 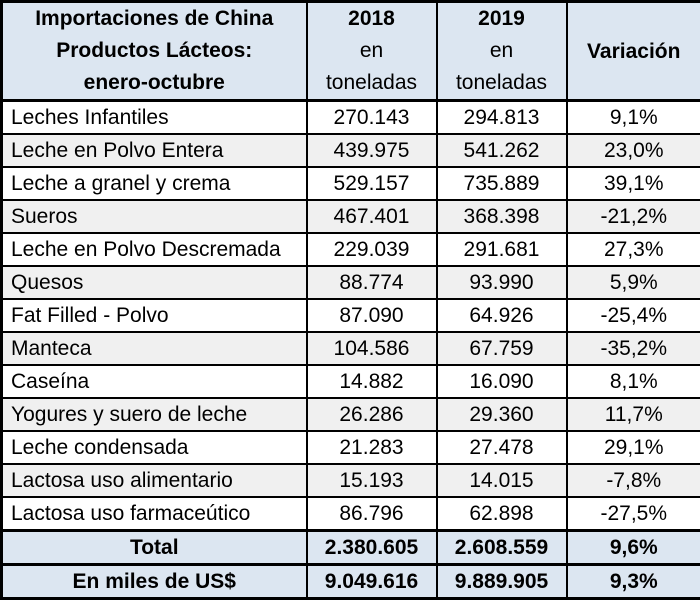 What do you see at coordinates (501, 216) in the screenshot?
I see `value-2019-cell: 368.398` at bounding box center [501, 216].